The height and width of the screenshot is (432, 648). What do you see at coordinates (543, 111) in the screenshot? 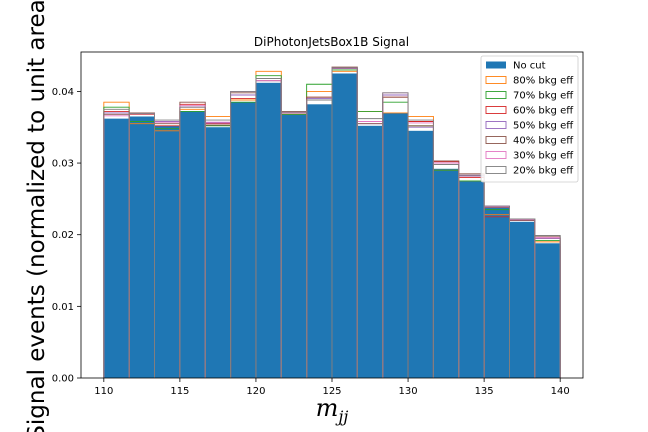
I see `legend-label: 60% bkg eff` at bounding box center [543, 111].